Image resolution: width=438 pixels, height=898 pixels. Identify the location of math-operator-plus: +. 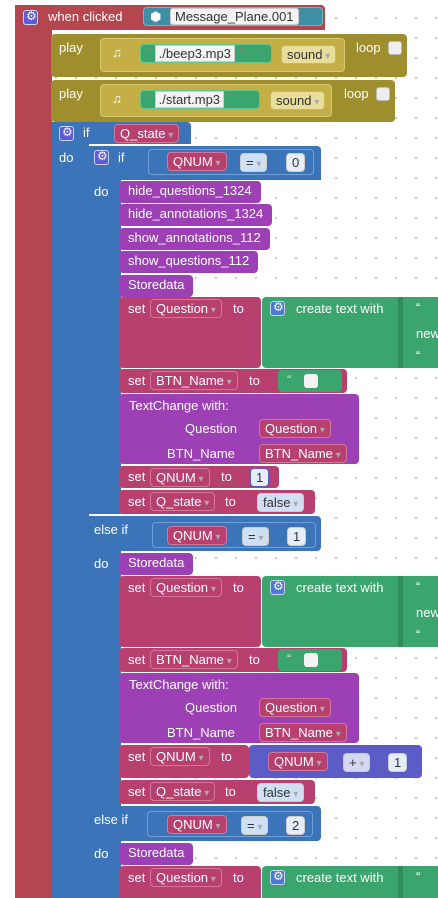
(357, 762).